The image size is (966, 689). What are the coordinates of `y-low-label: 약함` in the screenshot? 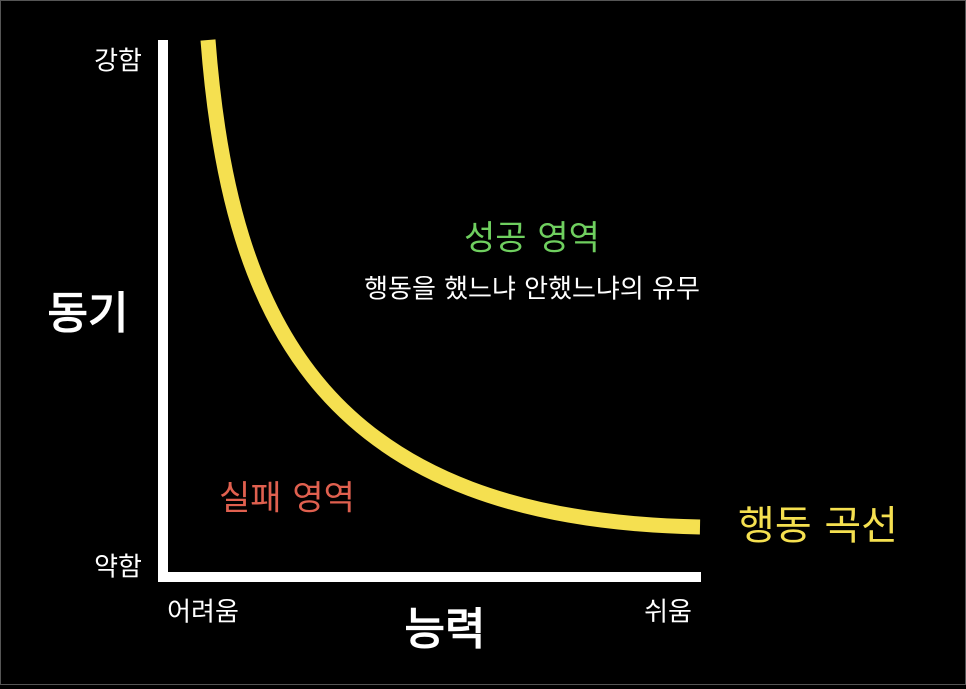 It's located at (118, 568).